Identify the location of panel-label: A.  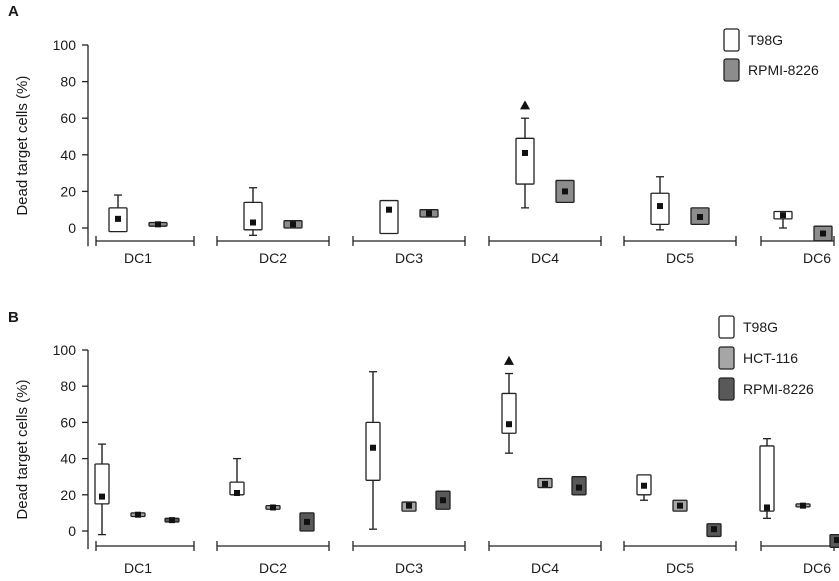
(13, 11).